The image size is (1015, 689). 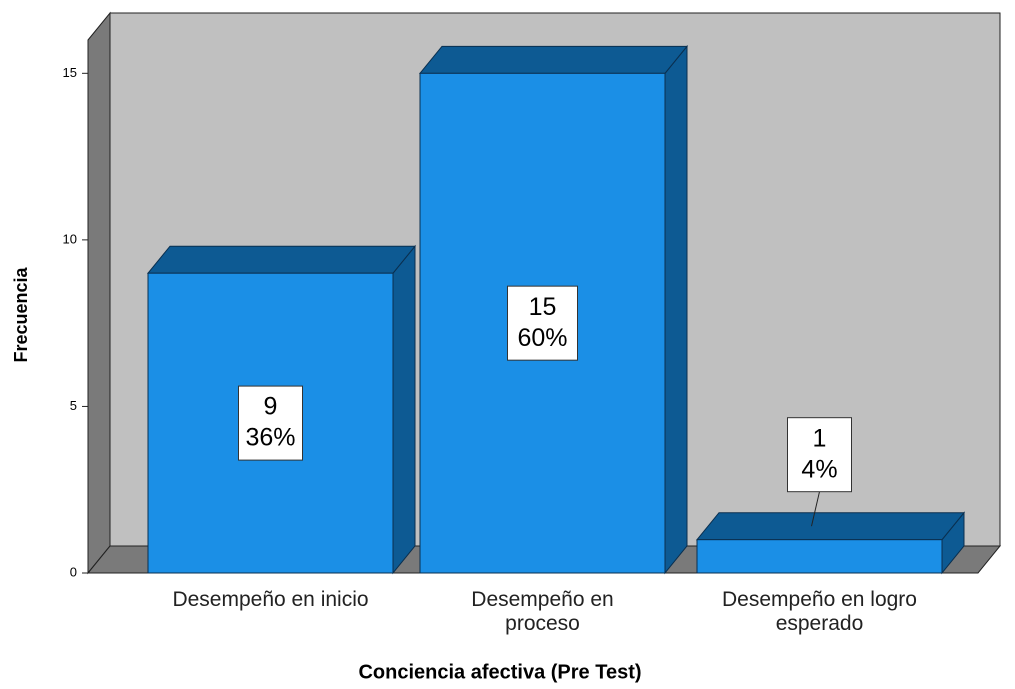 I want to click on bar, so click(x=819, y=556).